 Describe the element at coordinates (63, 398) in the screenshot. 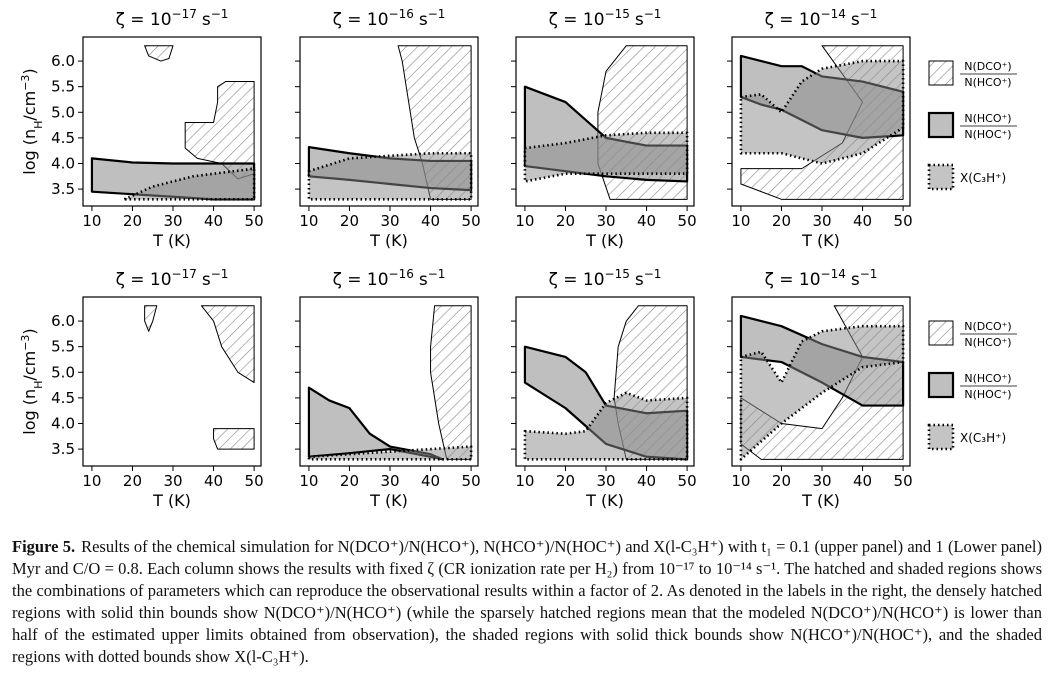

I see `y-tick-label: 4.5` at that location.